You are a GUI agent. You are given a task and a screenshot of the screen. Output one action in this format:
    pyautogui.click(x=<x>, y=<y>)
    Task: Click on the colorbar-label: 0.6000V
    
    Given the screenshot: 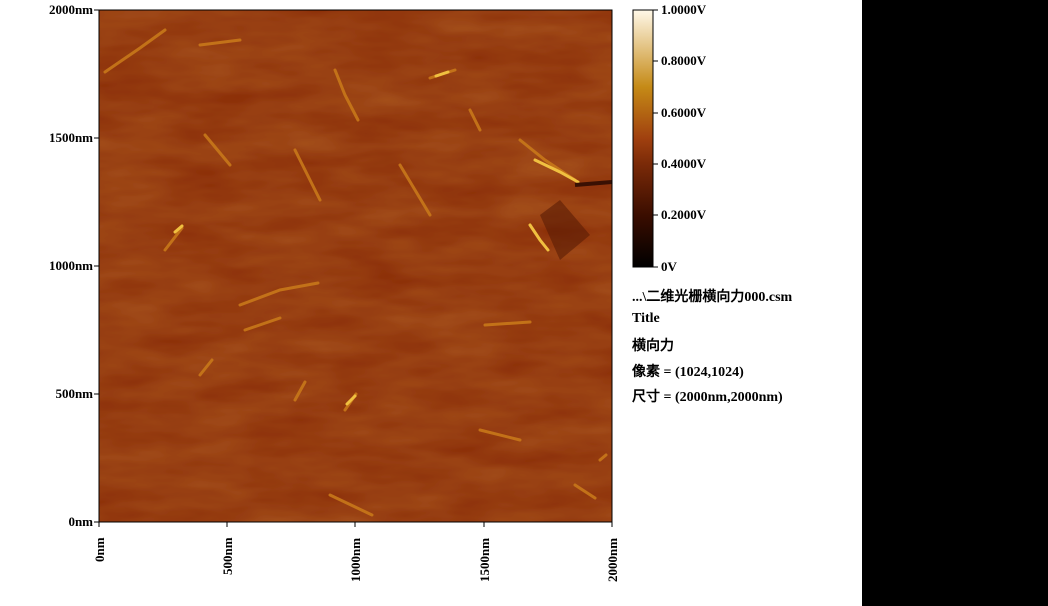 What is the action you would take?
    pyautogui.click(x=684, y=112)
    